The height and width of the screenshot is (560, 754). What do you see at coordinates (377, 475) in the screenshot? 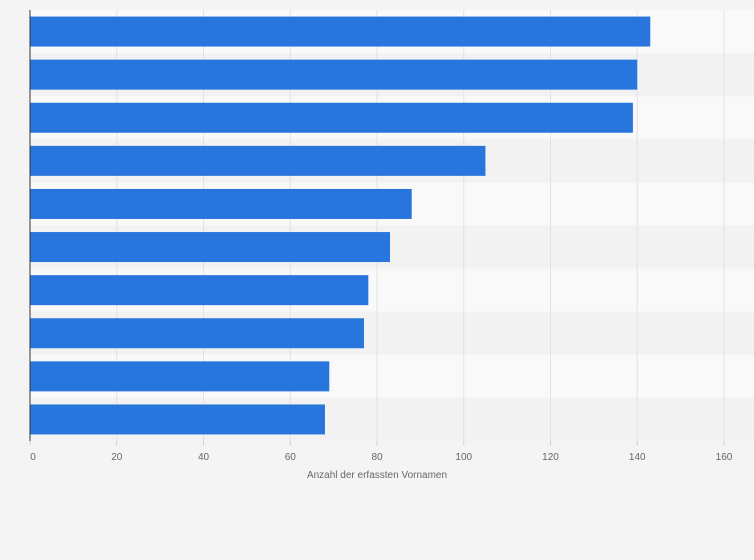
I see `x-axis-label: Anzahl der erfassten Vornamen` at bounding box center [377, 475].